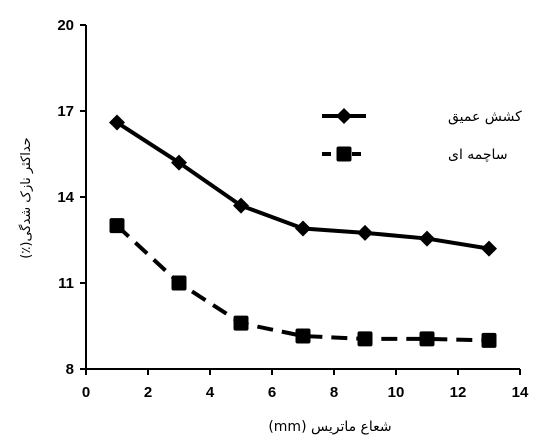  What do you see at coordinates (65, 25) in the screenshot?
I see `y-tick-label: 20` at bounding box center [65, 25].